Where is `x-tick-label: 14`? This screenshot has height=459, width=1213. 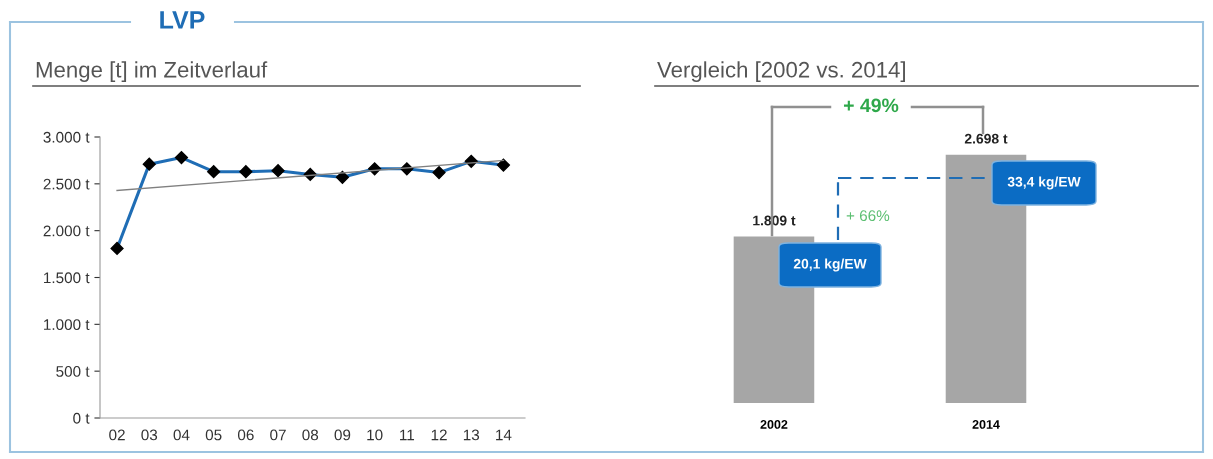
x-tick-label: 14 is located at coordinates (504, 435).